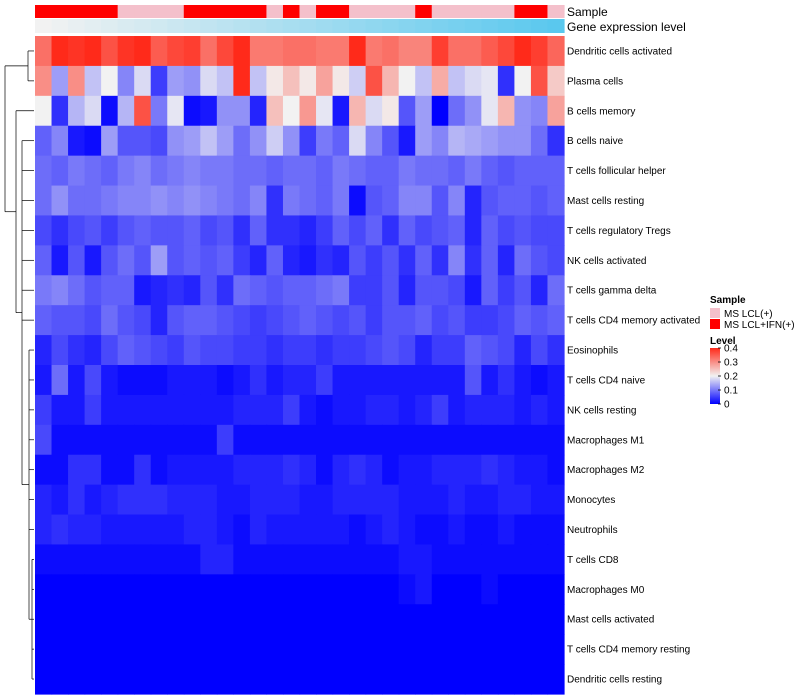 The image size is (800, 700). I want to click on sample-annotation-bar, so click(300, 11).